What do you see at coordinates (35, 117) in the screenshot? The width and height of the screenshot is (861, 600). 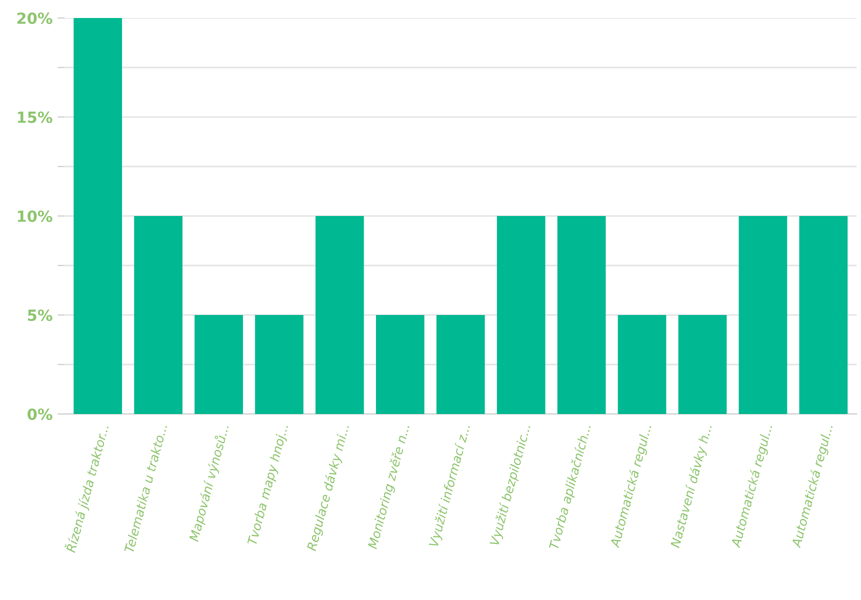 I see `y-tick-label: 15%` at bounding box center [35, 117].